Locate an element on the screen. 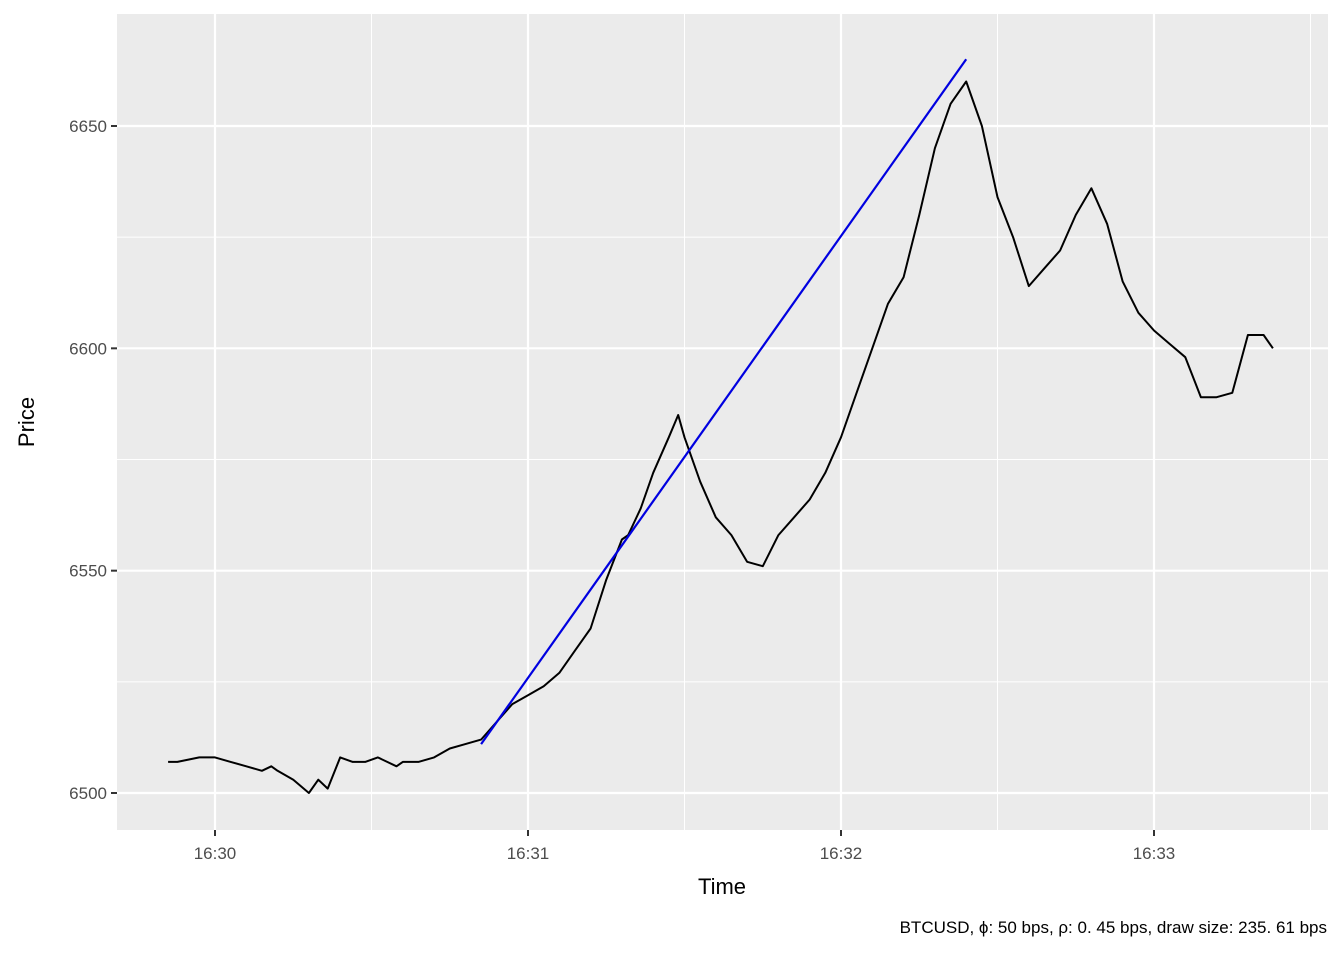 This screenshot has width=1344, height=960. y-tick-label: 6650 is located at coordinates (88, 126).